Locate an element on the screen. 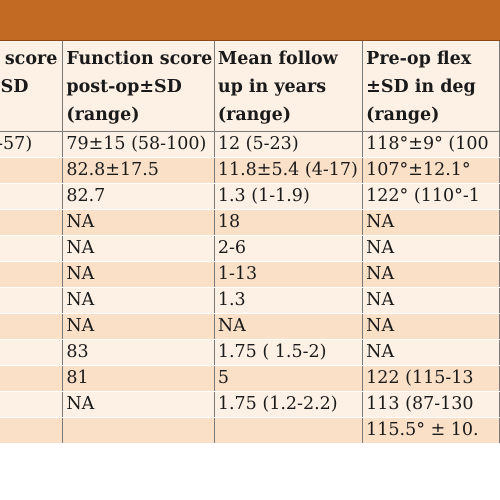 Image resolution: width=500 pixels, height=500 pixels. cell-function-score-postop: 83 is located at coordinates (138, 352).